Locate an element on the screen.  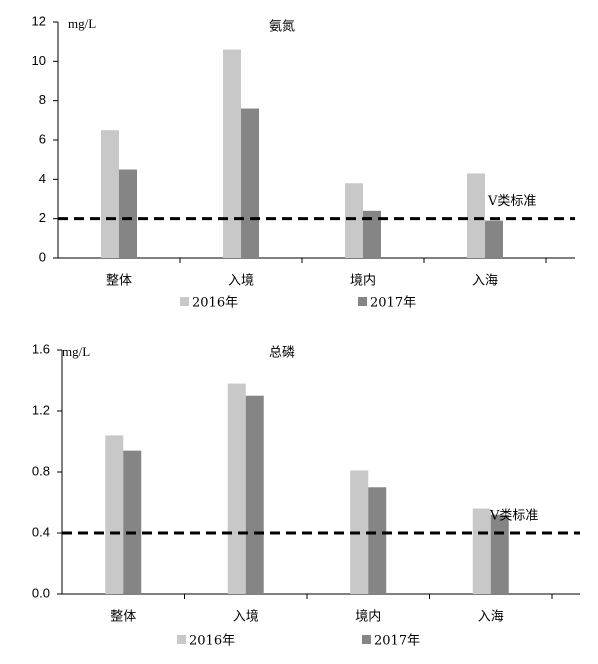
y-tick-label: 10 is located at coordinates (39, 60).